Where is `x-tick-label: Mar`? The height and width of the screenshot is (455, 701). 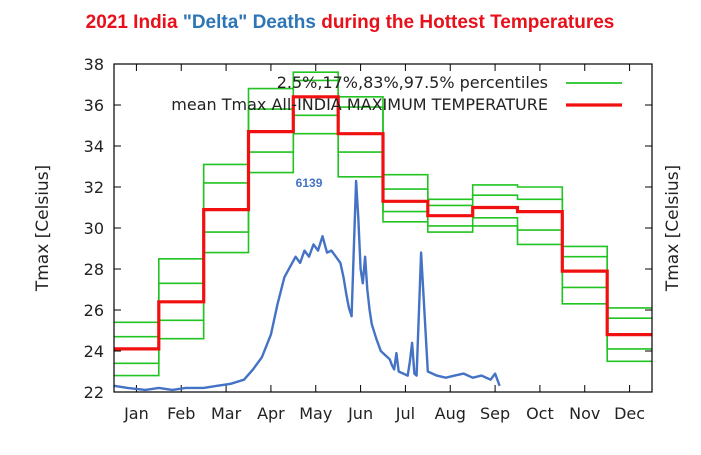 x-tick-label: Mar is located at coordinates (226, 413).